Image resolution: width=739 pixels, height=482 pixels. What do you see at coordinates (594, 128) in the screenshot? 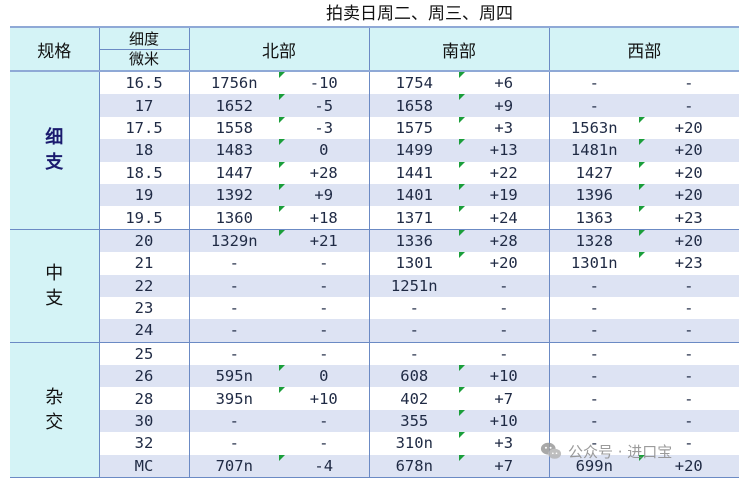
I see `price-cell: 1563n` at bounding box center [594, 128].